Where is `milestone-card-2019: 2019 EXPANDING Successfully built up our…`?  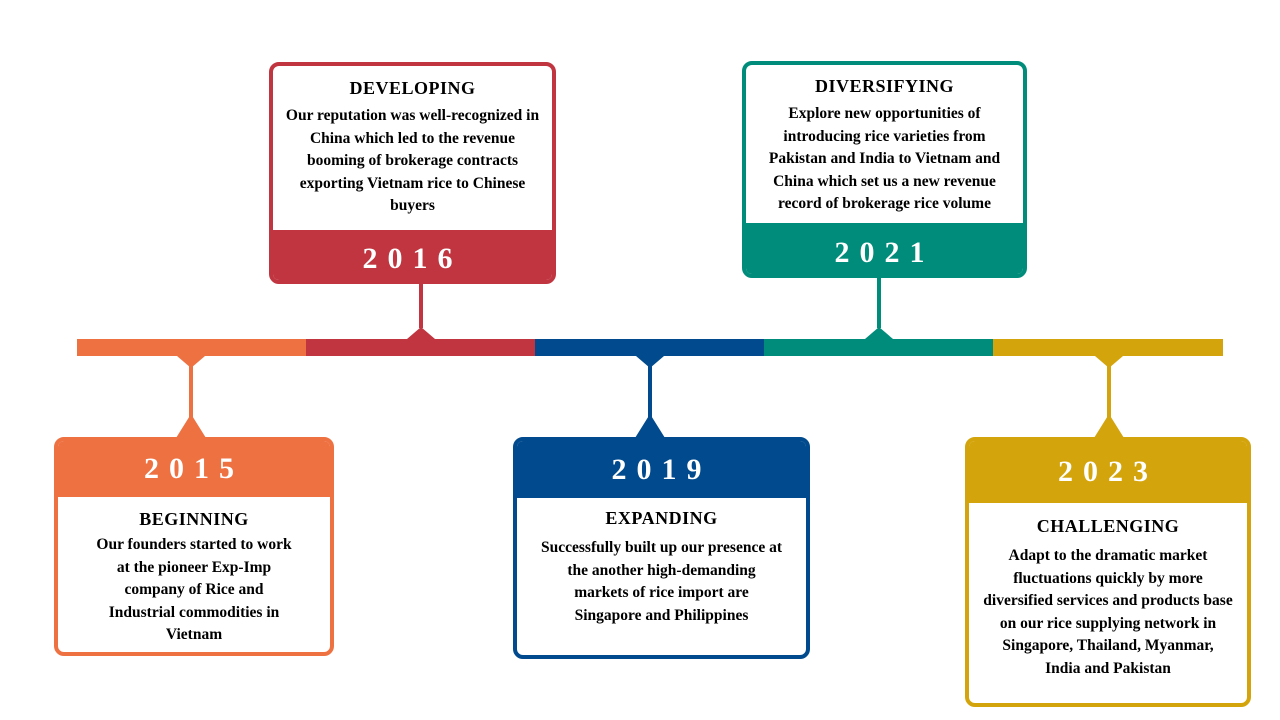
milestone-card-2019: 2019 EXPANDING Successfully built up our… is located at coordinates (661, 548).